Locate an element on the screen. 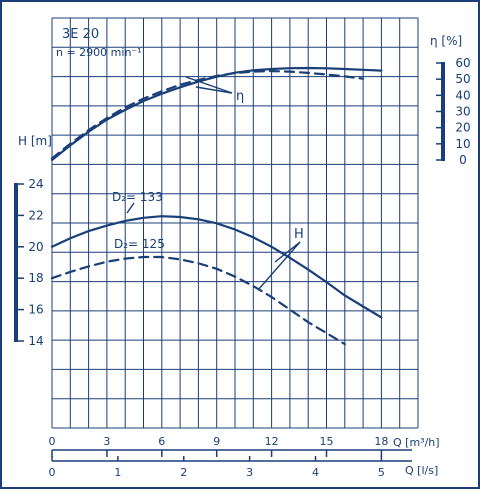 Image resolution: width=480 pixels, height=493 pixels. y-left-tick-label: 24 is located at coordinates (35, 184).